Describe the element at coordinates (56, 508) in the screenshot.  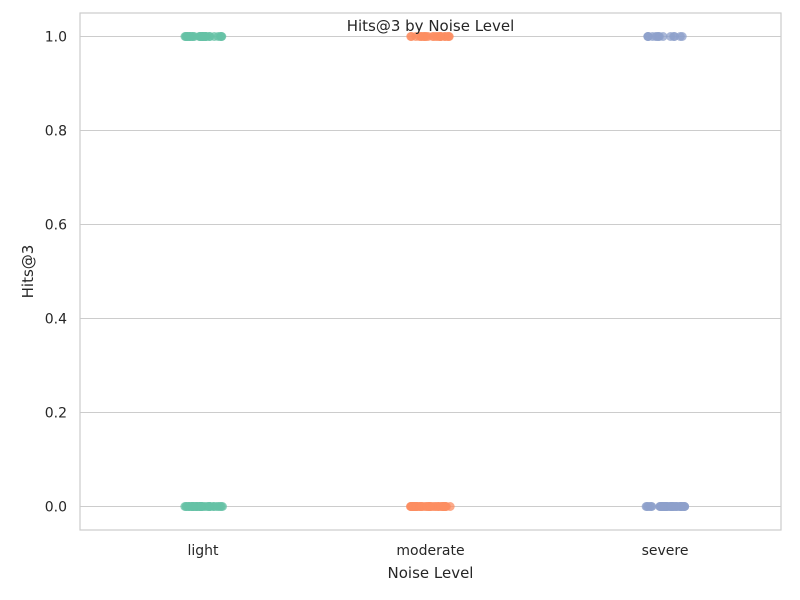
I see `y-tick-label: 0.0` at that location.